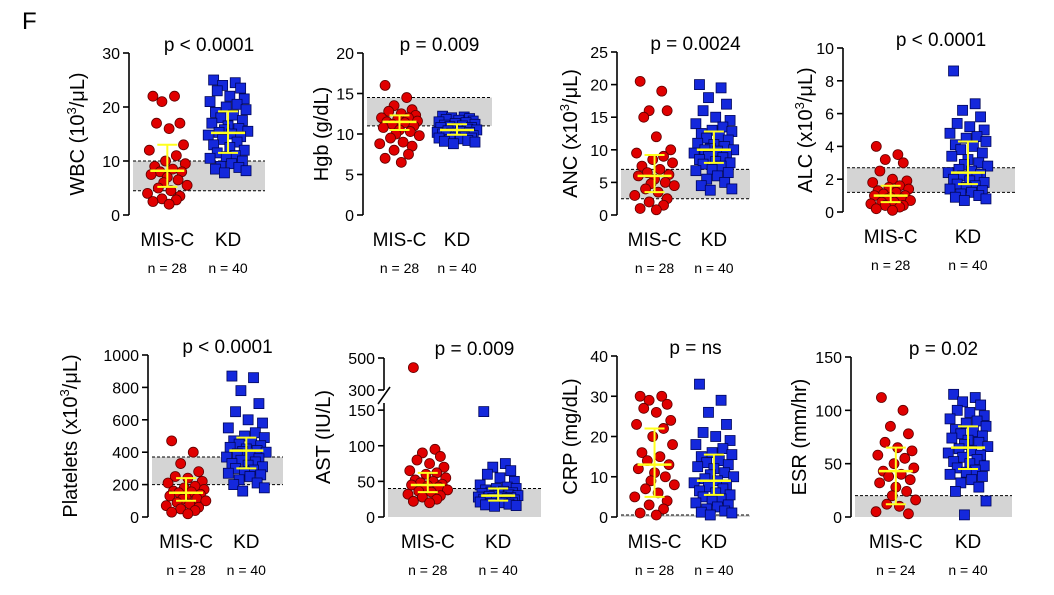 The image size is (1054, 595). Describe the element at coordinates (125, 486) in the screenshot. I see `y-tick-label: 200` at that location.